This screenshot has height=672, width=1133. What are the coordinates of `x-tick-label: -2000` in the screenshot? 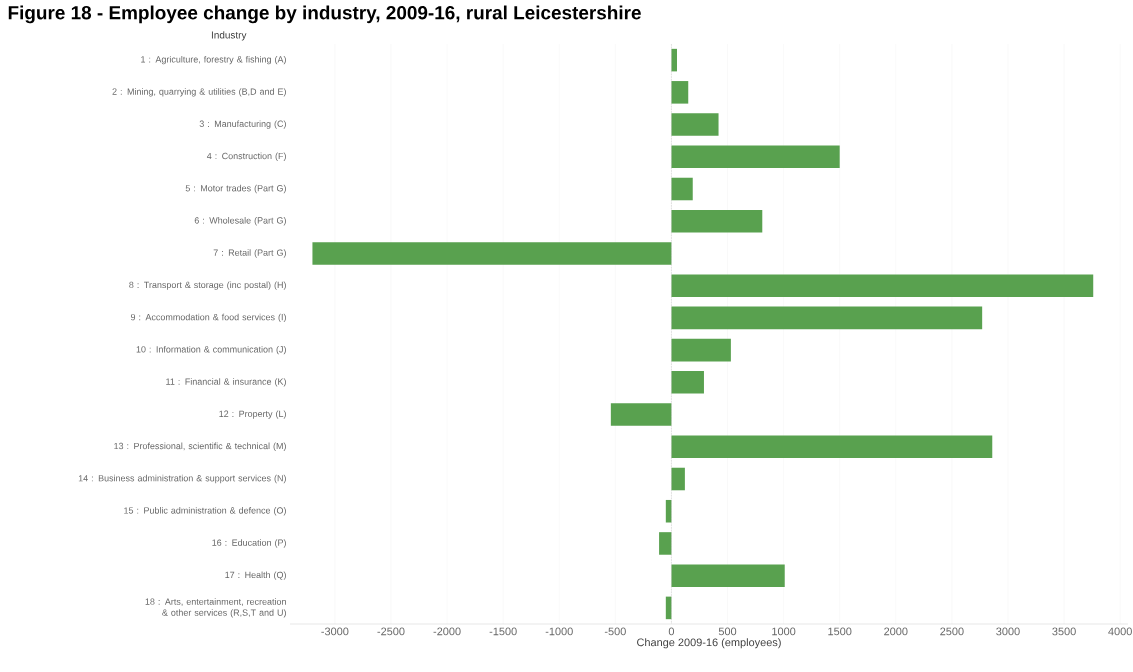 It's located at (447, 631).